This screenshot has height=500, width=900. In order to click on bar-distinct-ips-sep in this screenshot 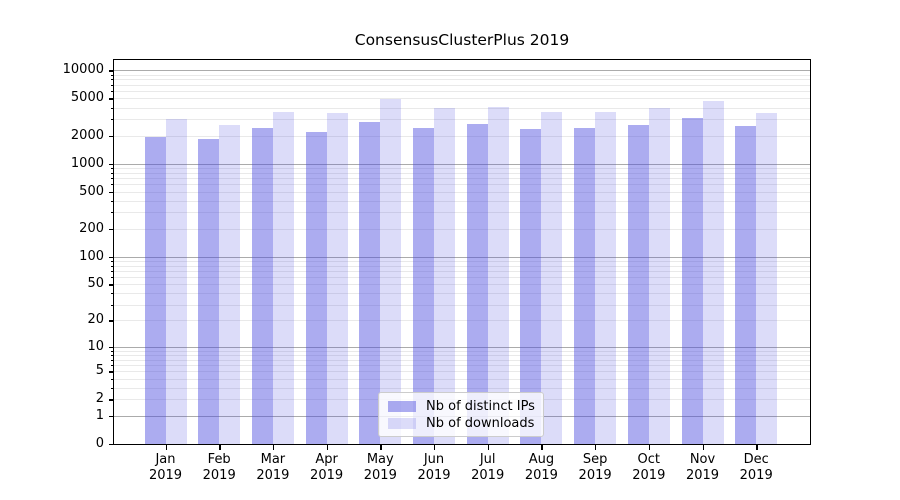, I will do `click(585, 286)`.